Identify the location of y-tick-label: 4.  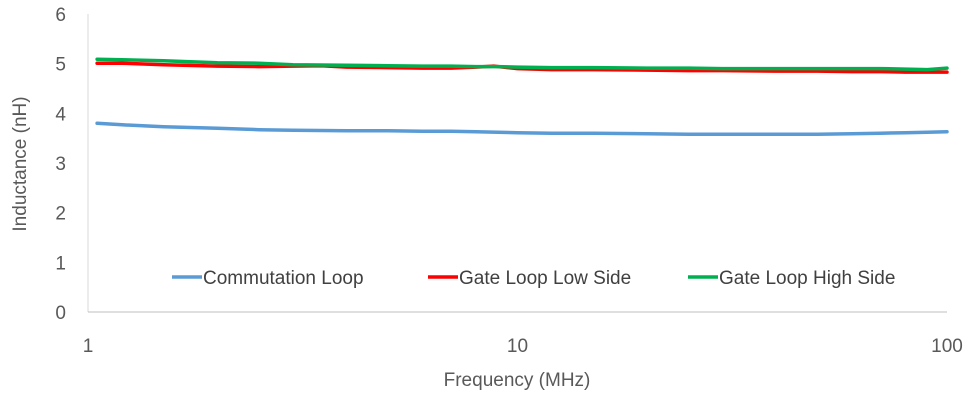
(60, 114).